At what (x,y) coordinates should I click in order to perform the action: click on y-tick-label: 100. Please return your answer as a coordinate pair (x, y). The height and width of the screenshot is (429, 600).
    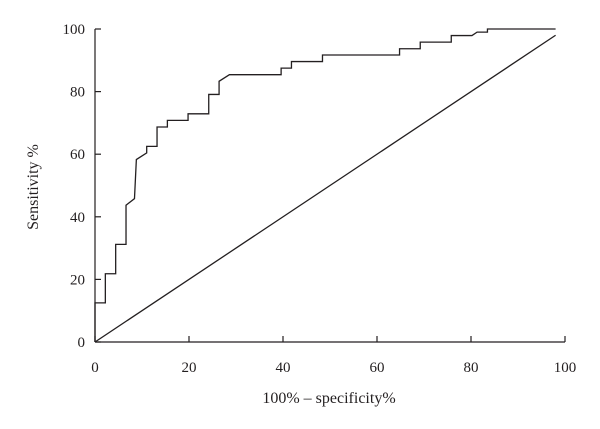
    Looking at the image, I should click on (74, 30).